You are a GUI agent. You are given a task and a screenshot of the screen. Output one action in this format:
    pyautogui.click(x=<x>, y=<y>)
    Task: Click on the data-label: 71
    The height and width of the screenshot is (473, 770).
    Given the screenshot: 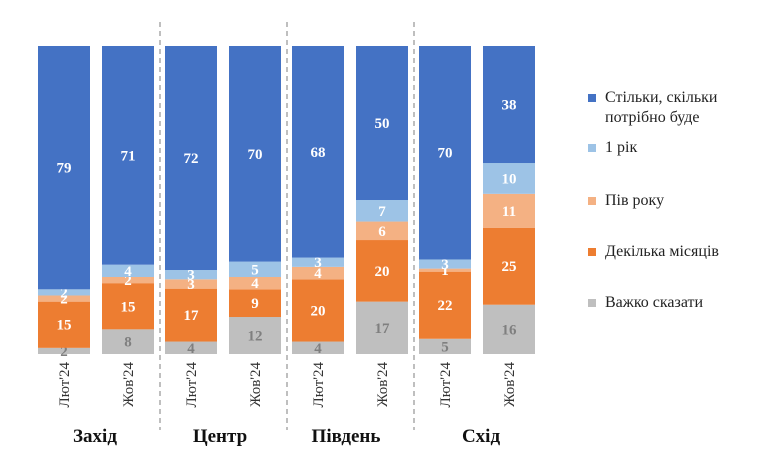 What is the action you would take?
    pyautogui.click(x=128, y=156)
    